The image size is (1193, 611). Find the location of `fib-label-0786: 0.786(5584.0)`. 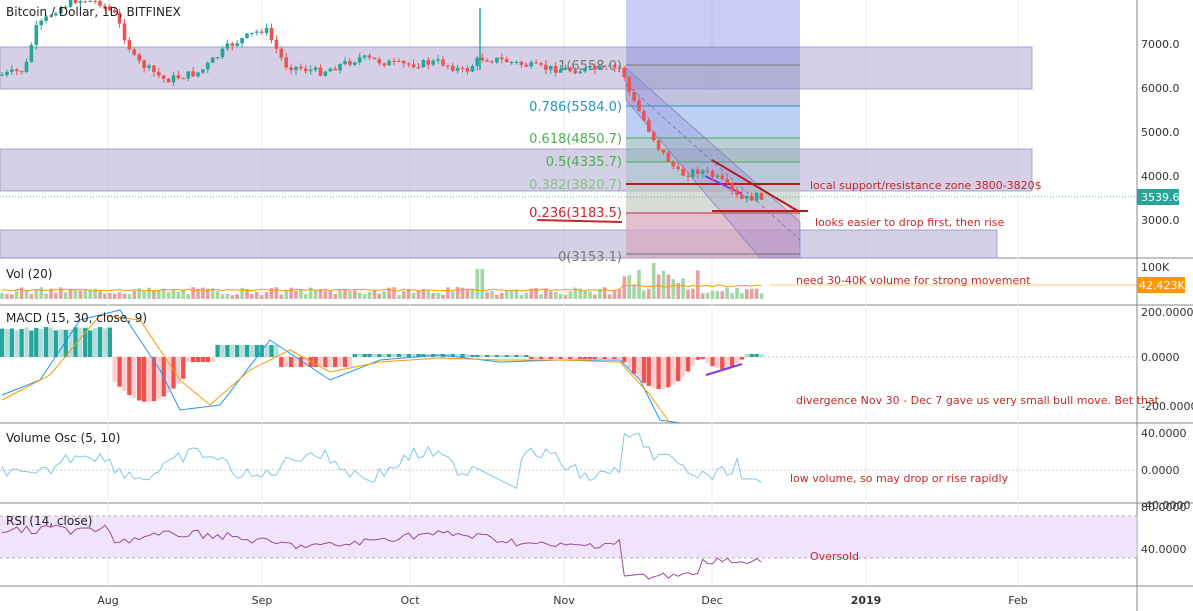

fib-label-0786: 0.786(5584.0) is located at coordinates (575, 107).